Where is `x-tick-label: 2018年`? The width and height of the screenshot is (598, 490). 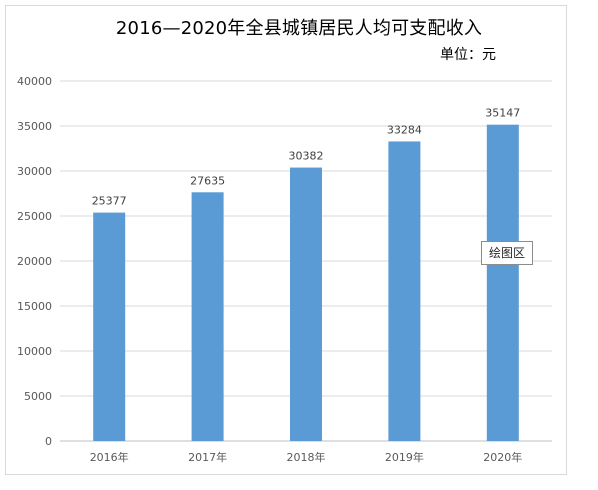 x-tick-label: 2018年 is located at coordinates (306, 457).